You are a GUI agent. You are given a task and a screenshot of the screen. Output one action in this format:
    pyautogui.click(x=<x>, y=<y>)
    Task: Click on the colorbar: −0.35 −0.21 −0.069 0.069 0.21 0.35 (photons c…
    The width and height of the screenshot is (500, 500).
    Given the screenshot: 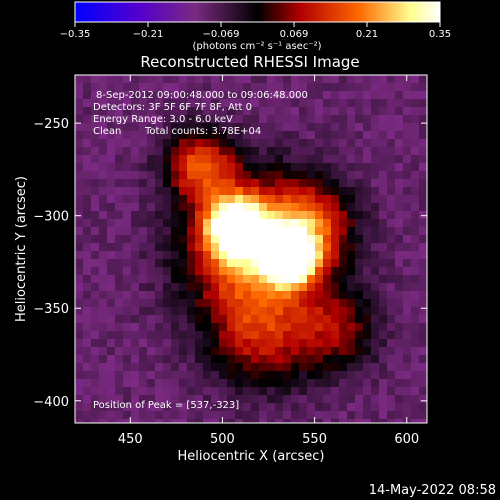 What is the action you would take?
    pyautogui.click(x=255, y=26)
    